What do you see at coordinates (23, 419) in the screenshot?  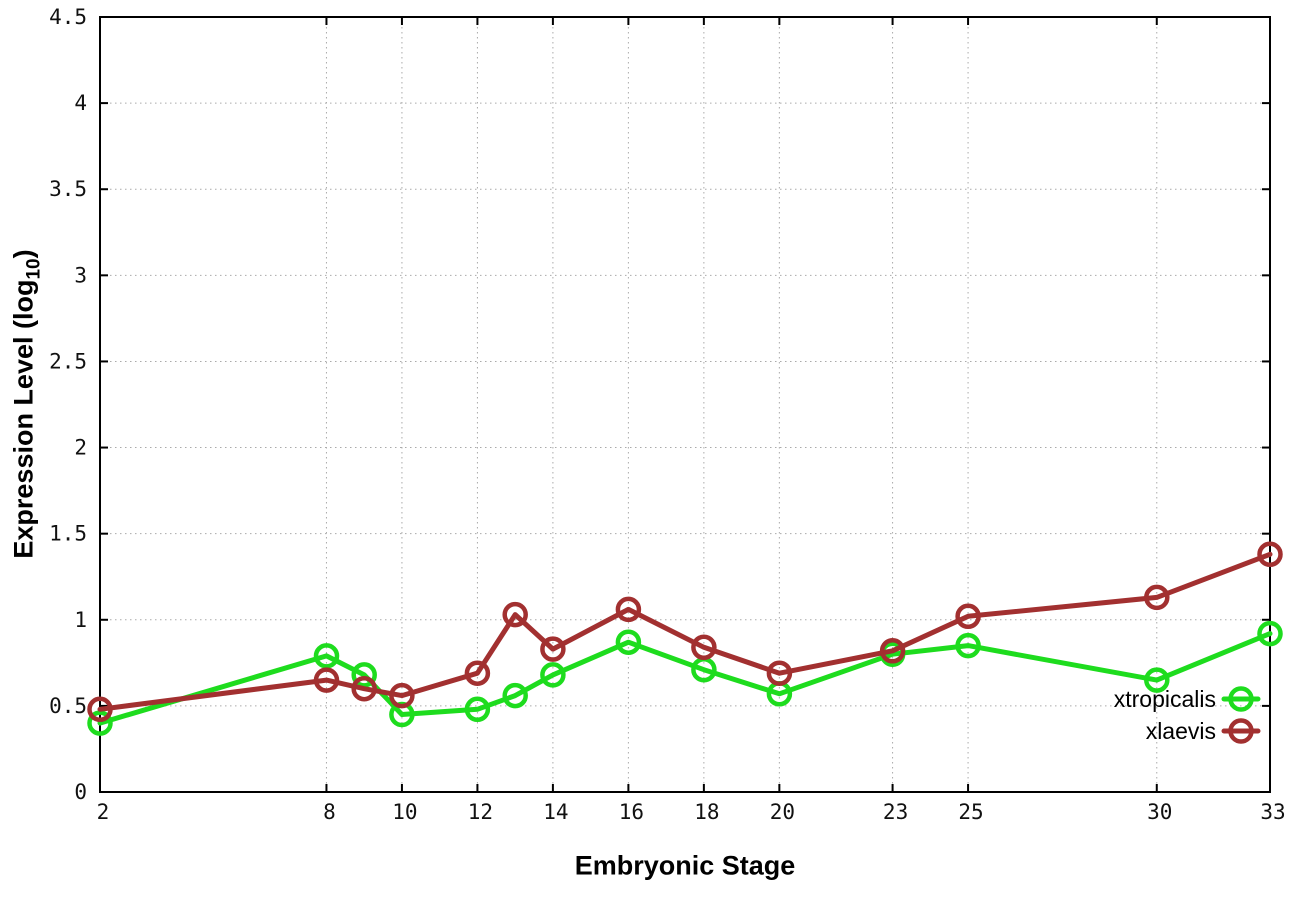 I see `y-axis-title-main: Expression Level (log` at bounding box center [23, 419].